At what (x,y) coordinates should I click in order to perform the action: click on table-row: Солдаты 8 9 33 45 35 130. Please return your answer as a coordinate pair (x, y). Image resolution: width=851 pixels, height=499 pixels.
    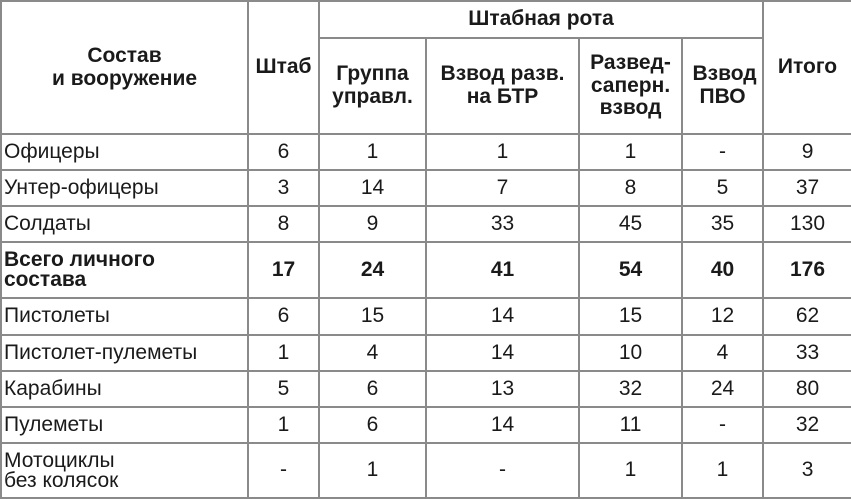
    Looking at the image, I should click on (425, 224).